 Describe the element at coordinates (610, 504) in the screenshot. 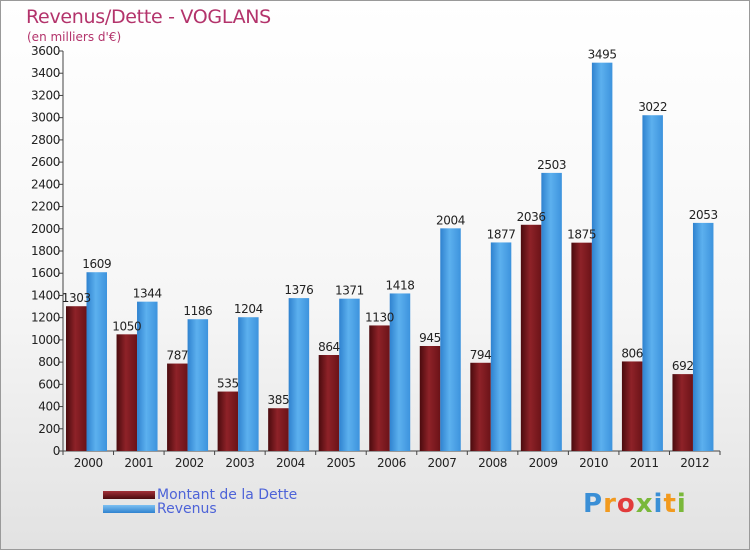

I see `logo-letter: r` at that location.